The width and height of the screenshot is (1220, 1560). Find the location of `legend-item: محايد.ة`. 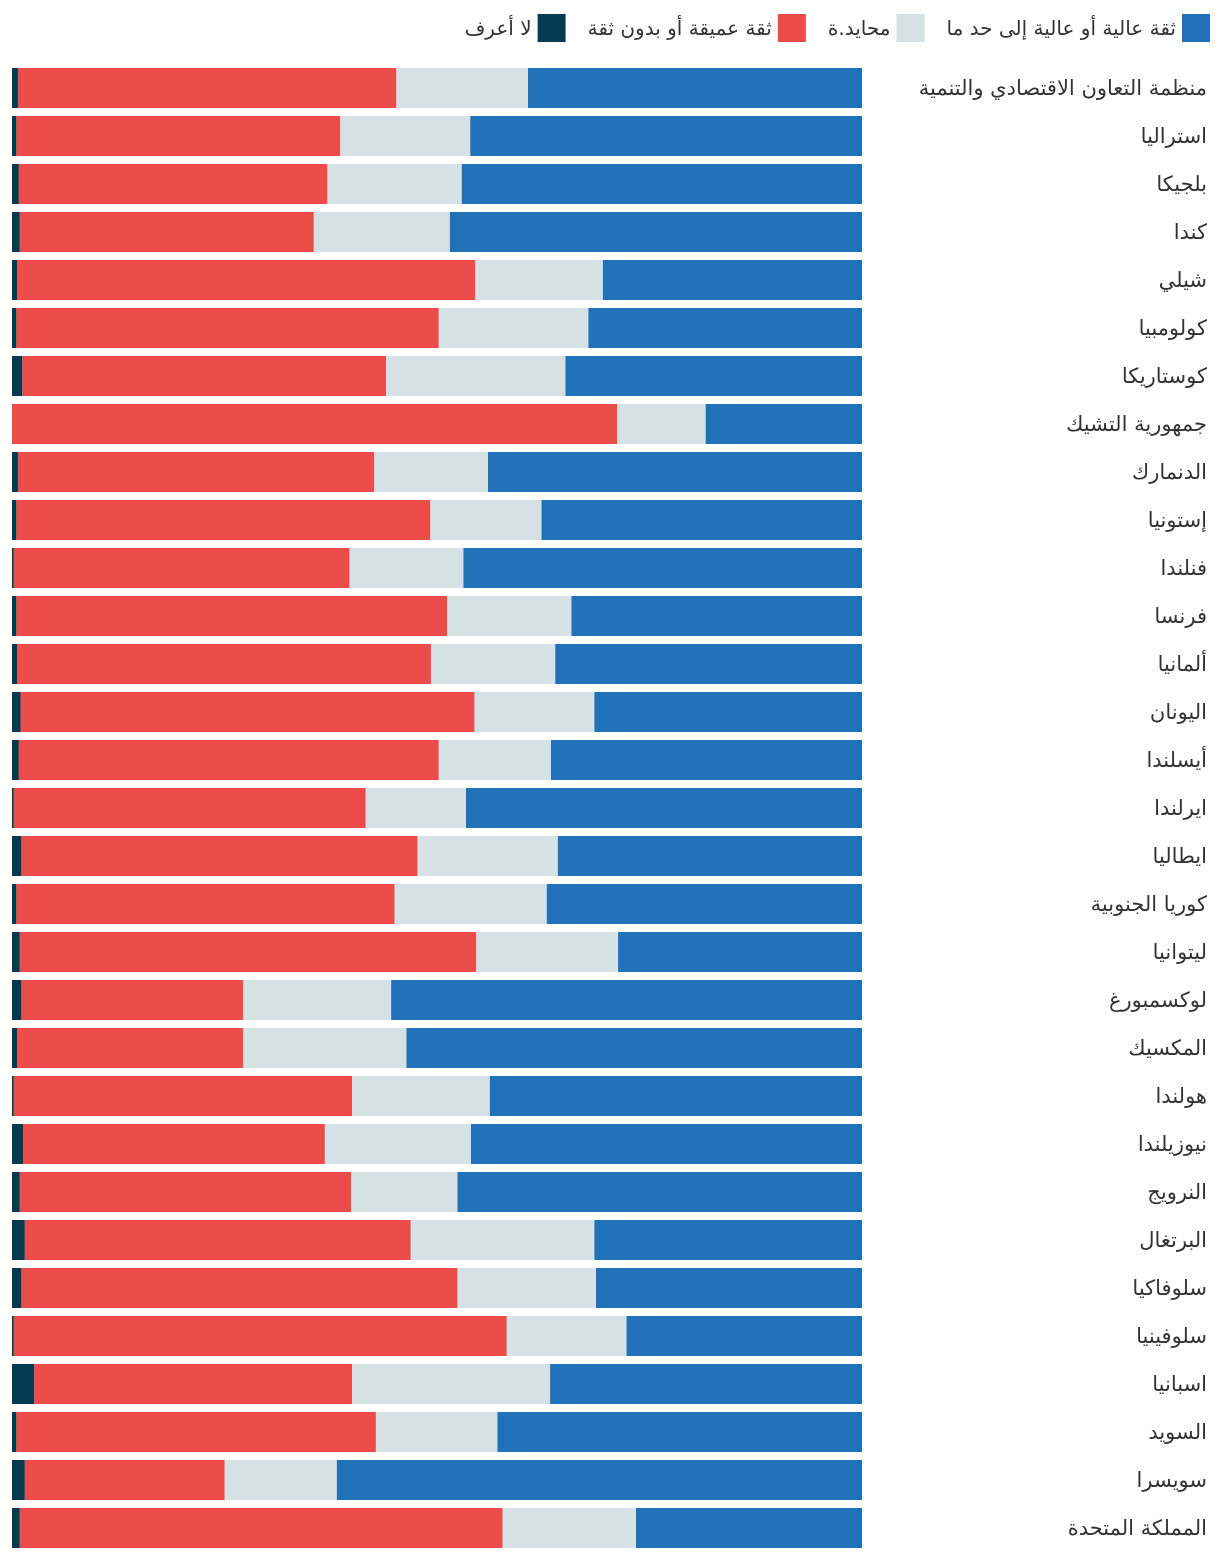

legend-item: محايد.ة is located at coordinates (876, 28).